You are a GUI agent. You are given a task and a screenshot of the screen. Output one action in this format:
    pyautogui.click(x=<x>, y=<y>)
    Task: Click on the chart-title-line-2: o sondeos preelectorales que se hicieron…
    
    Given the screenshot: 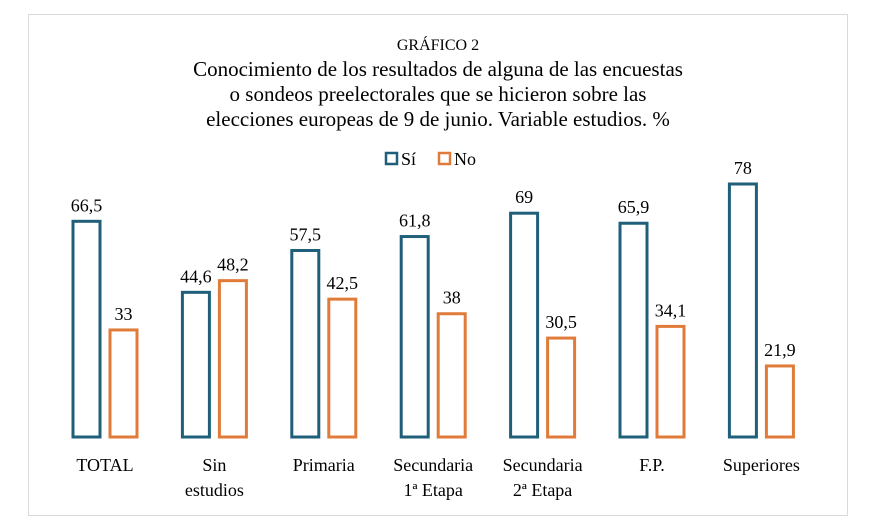 What is the action you would take?
    pyautogui.click(x=438, y=94)
    